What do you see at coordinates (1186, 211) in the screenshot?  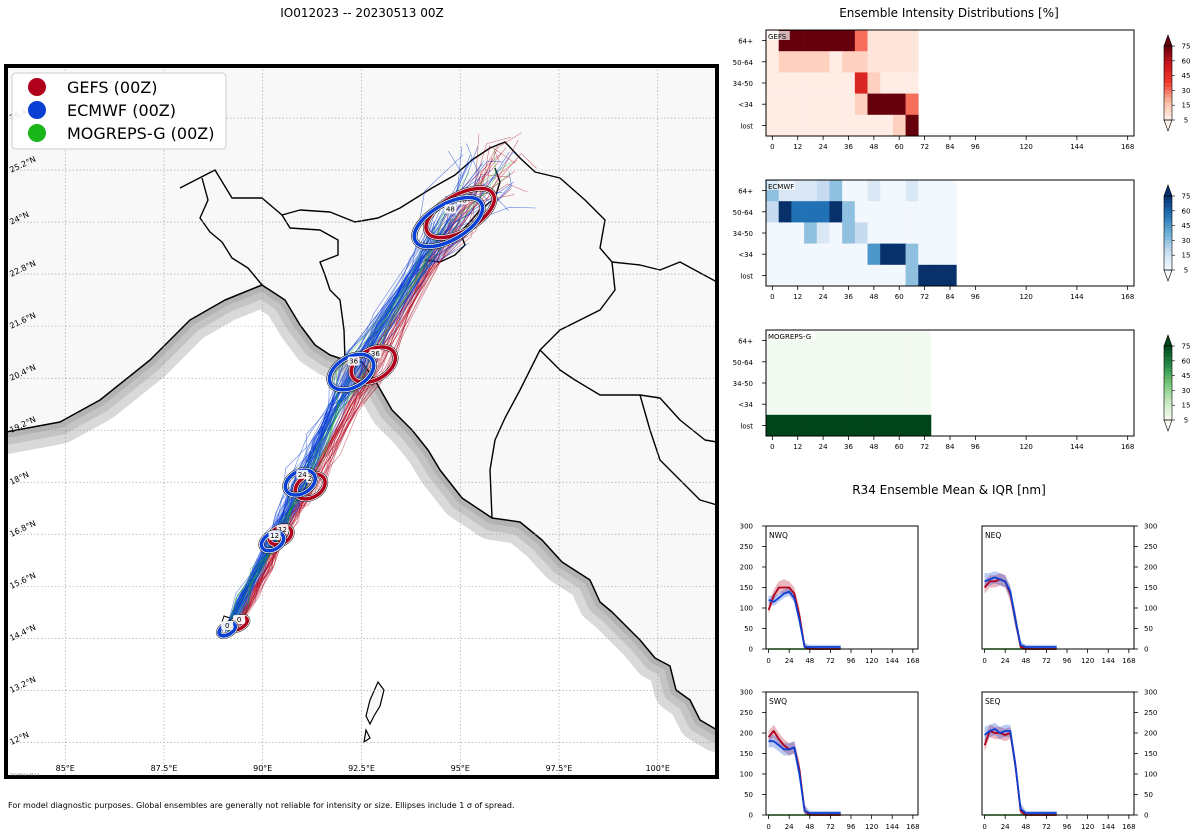 I see `colorbar-tick-label: 60` at bounding box center [1186, 211].